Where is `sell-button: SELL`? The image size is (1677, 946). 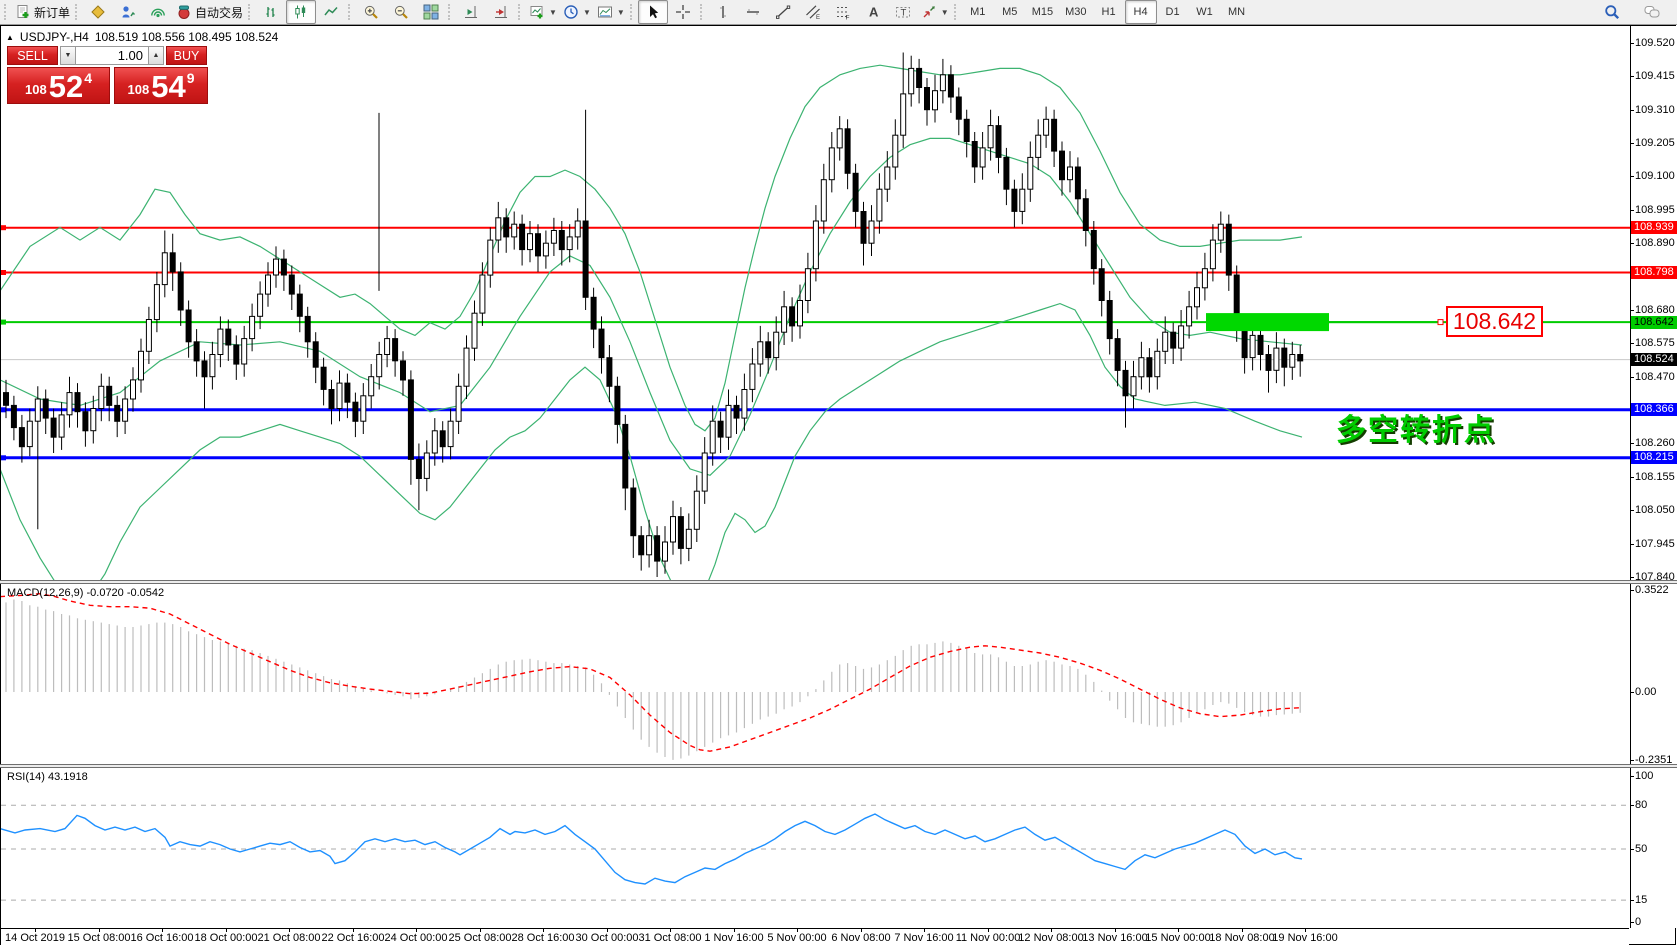 sell-button: SELL is located at coordinates (32, 55).